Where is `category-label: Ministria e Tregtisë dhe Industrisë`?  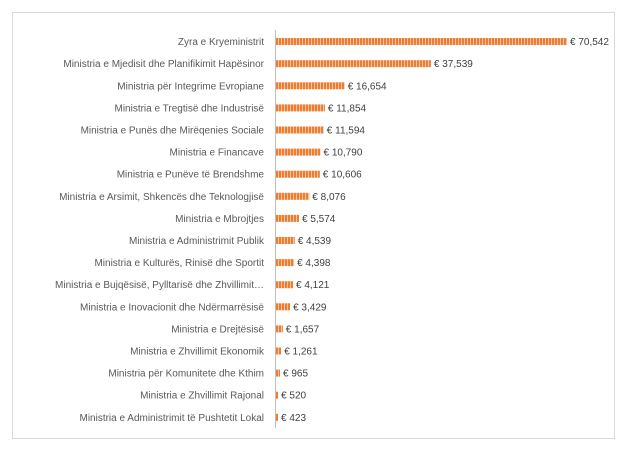
category-label: Ministria e Tregtisë dhe Industrisë is located at coordinates (189, 108).